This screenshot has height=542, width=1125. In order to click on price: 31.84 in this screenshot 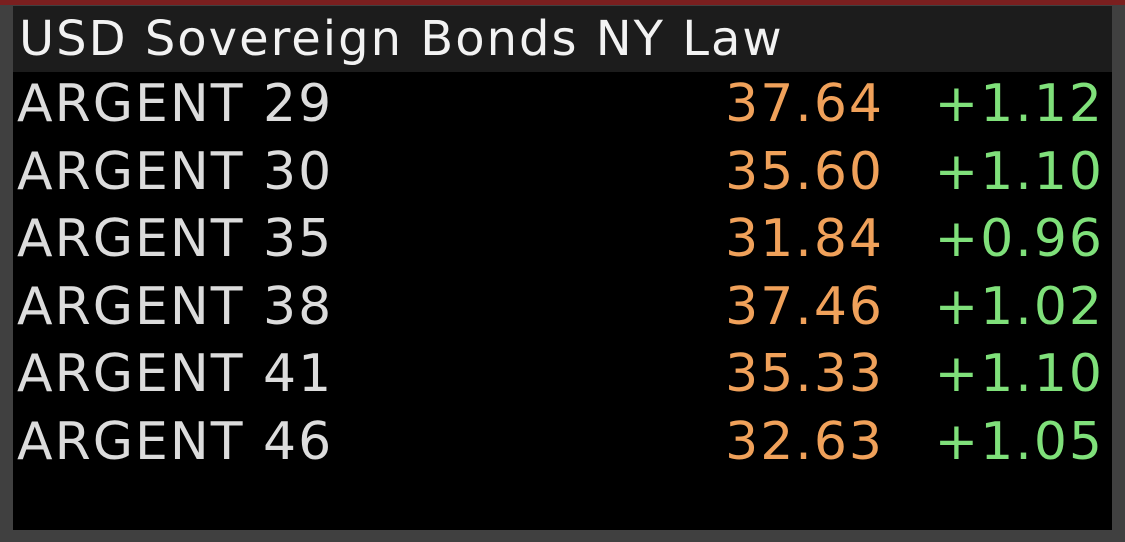, I will do `click(804, 239)`.